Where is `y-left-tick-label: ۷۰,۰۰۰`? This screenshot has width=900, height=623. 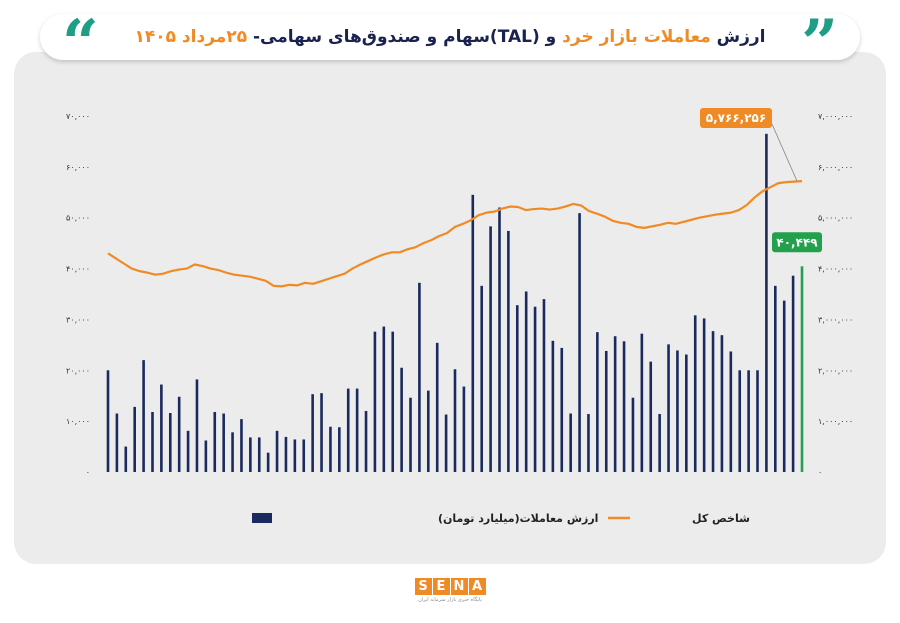 y-left-tick-label: ۷۰,۰۰۰ is located at coordinates (78, 116).